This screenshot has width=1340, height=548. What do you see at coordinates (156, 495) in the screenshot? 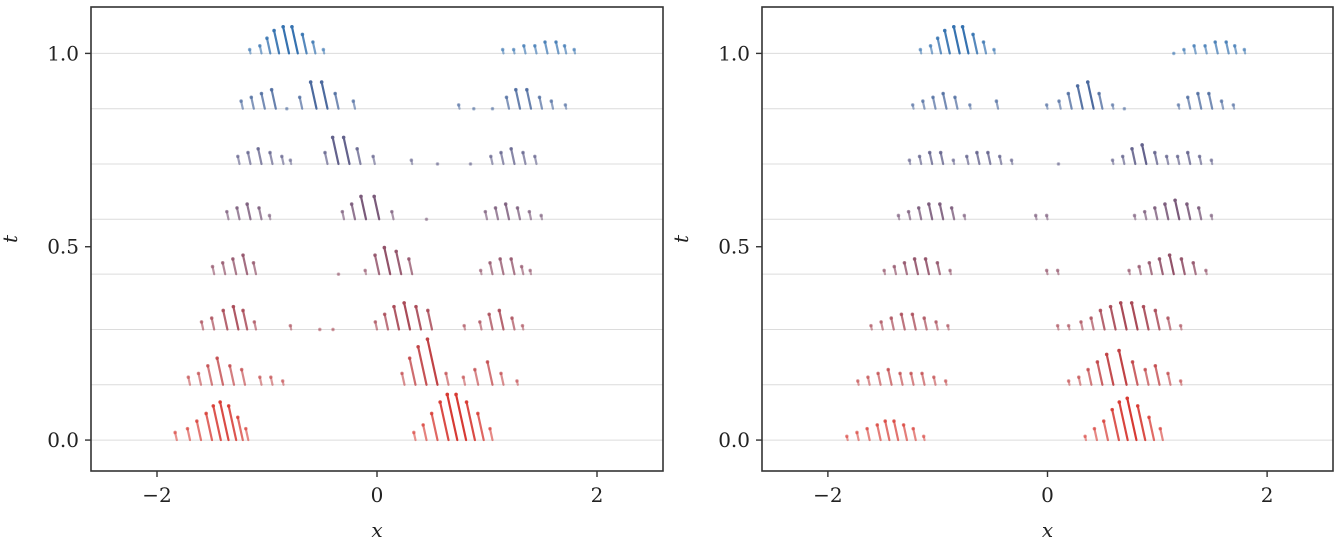
I see `x-tick-label: −2` at bounding box center [156, 495].